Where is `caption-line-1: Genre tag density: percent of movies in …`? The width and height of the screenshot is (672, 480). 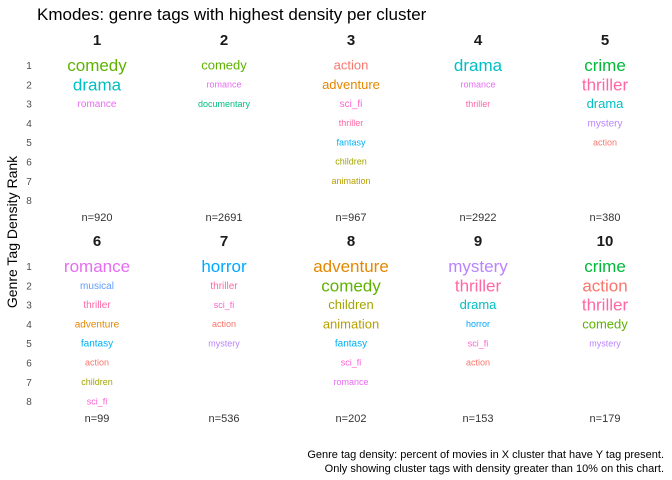 caption-line-1: Genre tag density: percent of movies in … is located at coordinates (485, 455).